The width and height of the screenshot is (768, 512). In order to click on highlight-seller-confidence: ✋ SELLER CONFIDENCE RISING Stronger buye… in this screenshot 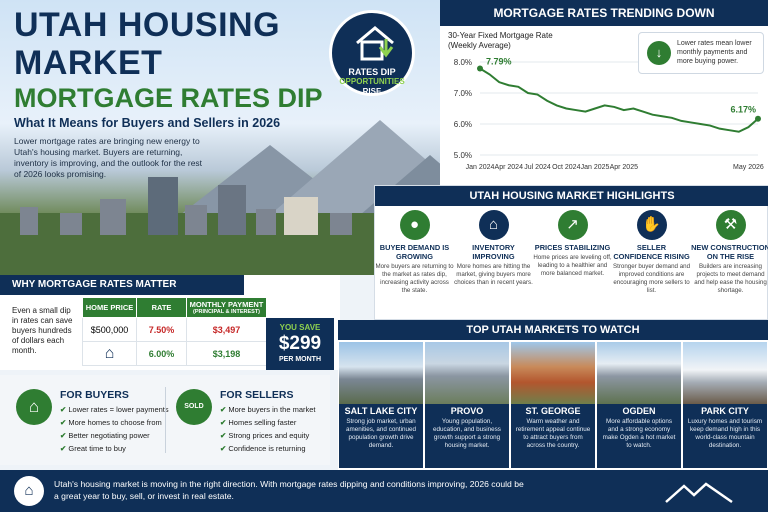, I will do `click(651, 252)`.